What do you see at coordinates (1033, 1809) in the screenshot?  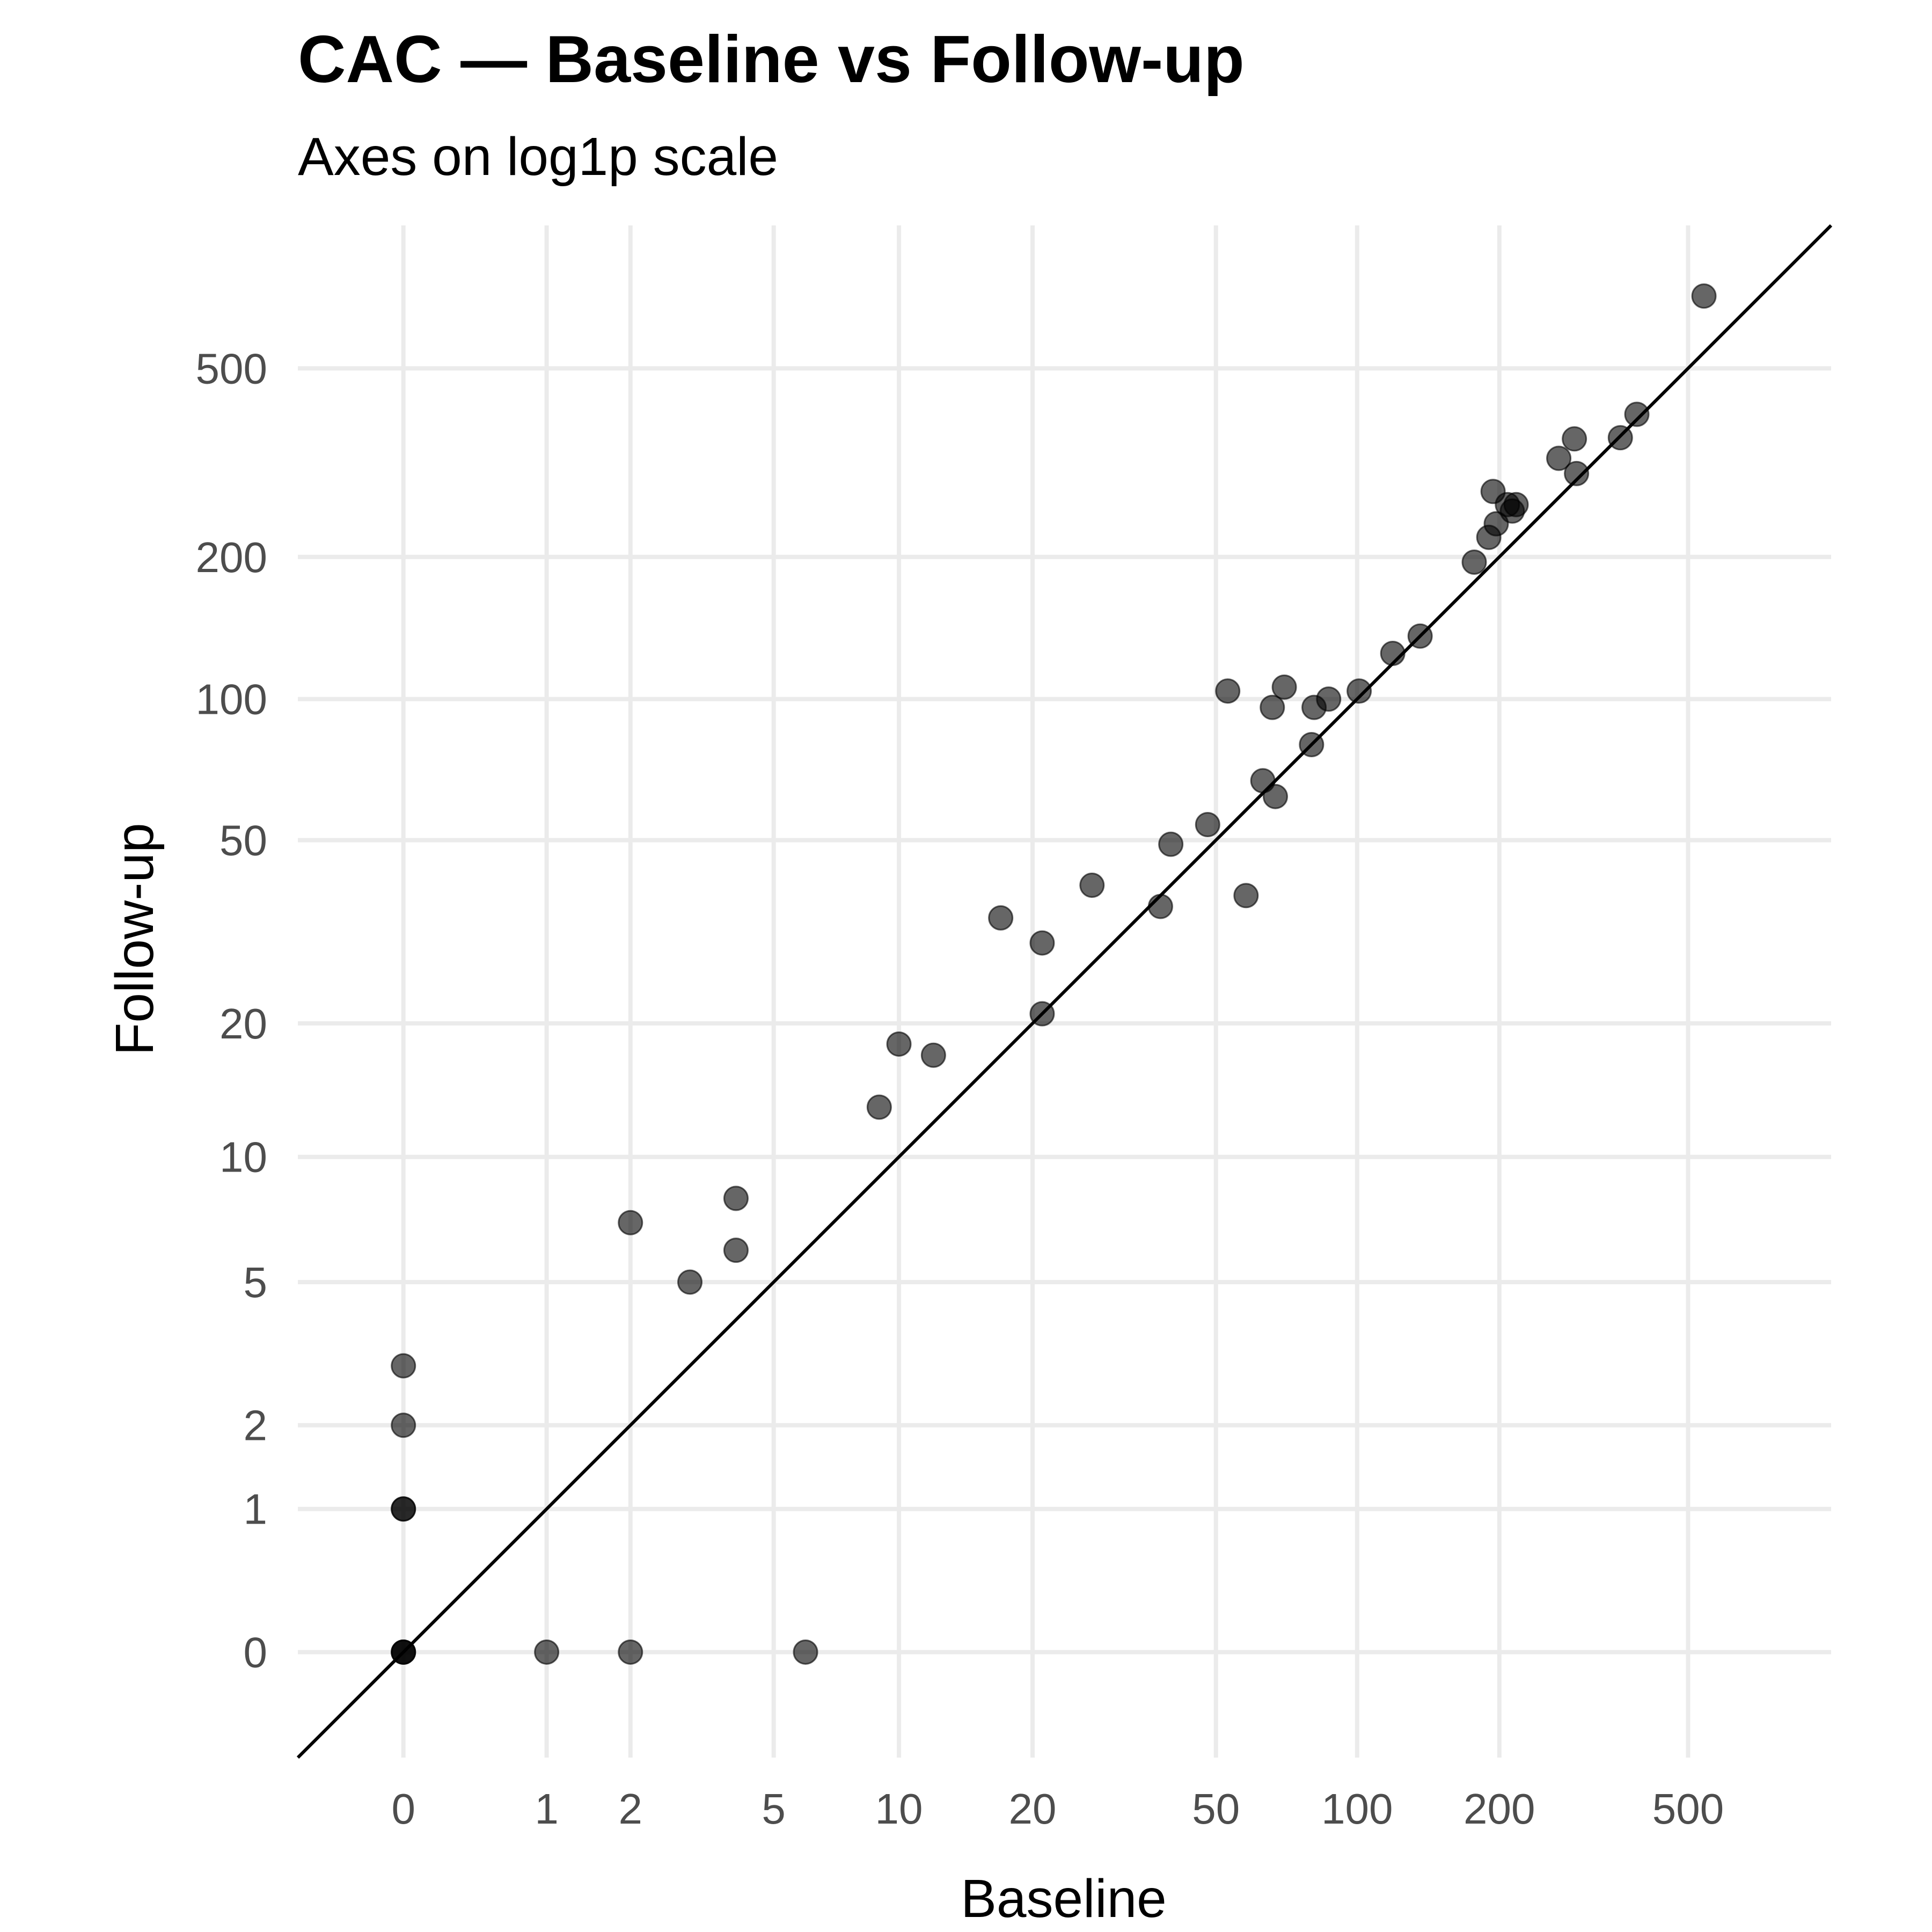 I see `x-tick-label-5: 20` at bounding box center [1033, 1809].